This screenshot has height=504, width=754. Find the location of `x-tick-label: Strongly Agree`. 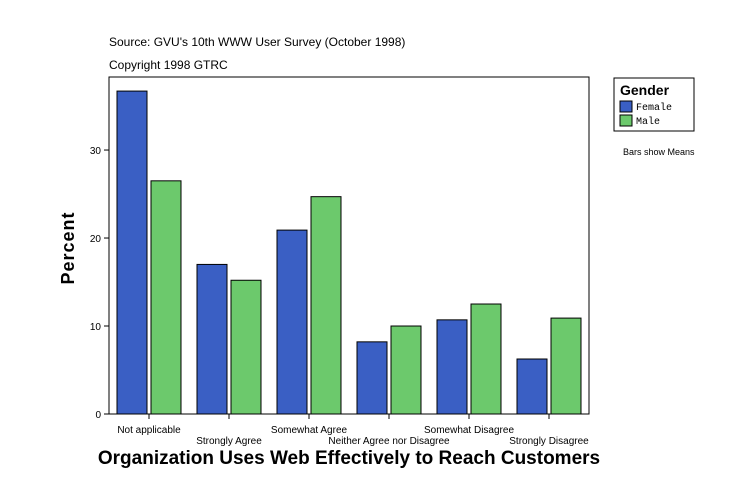

x-tick-label: Strongly Agree is located at coordinates (229, 441).